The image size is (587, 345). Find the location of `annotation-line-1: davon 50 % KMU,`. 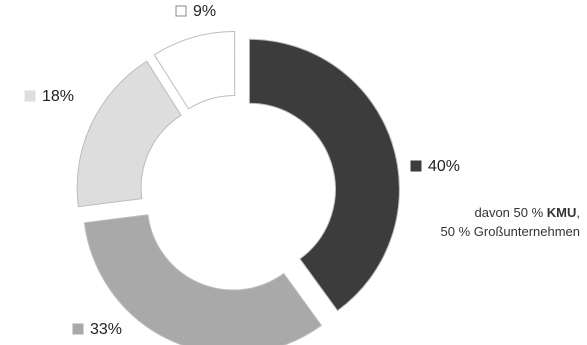

annotation-line-1: davon 50 % KMU, is located at coordinates (470, 212).